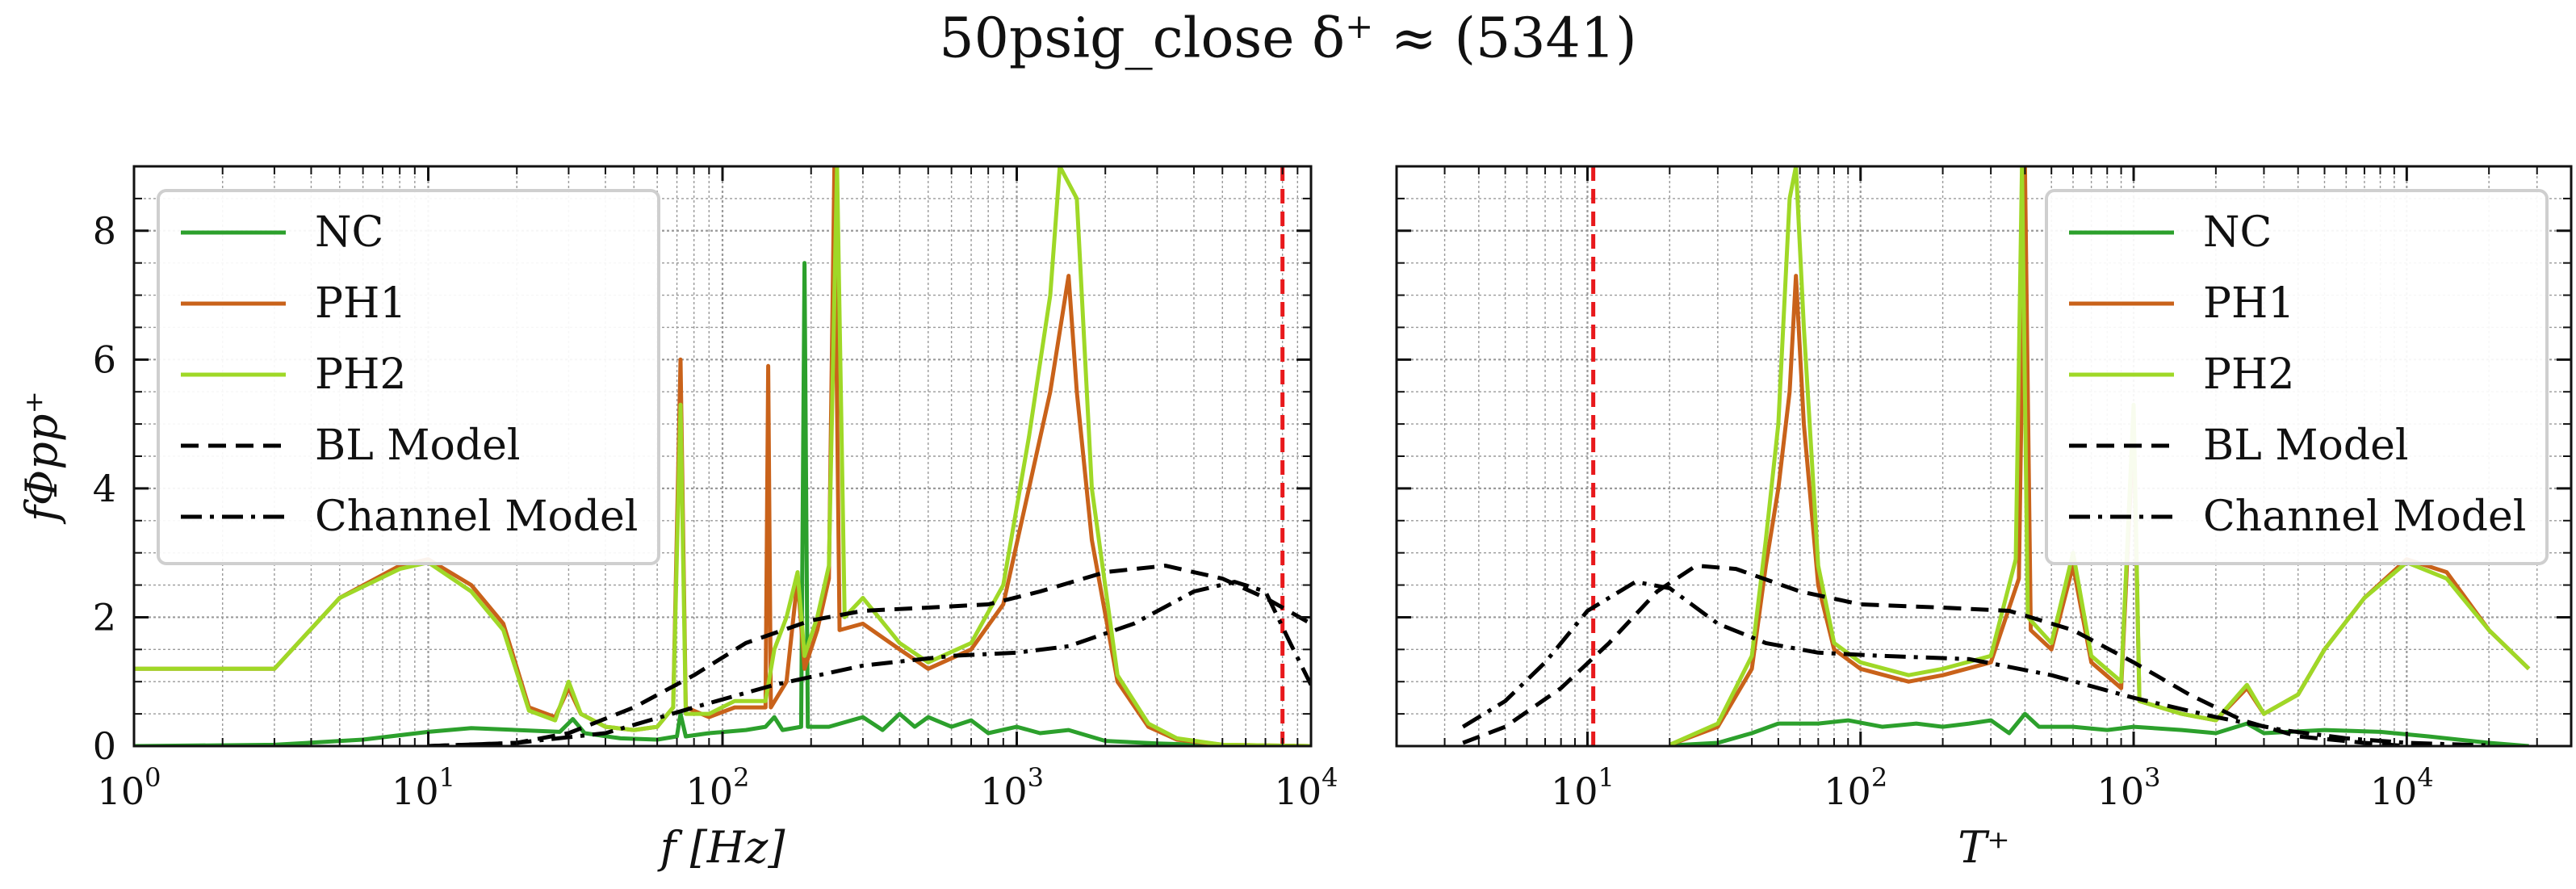 Image resolution: width=2576 pixels, height=889 pixels. I want to click on y-tick-label: 2, so click(105, 617).